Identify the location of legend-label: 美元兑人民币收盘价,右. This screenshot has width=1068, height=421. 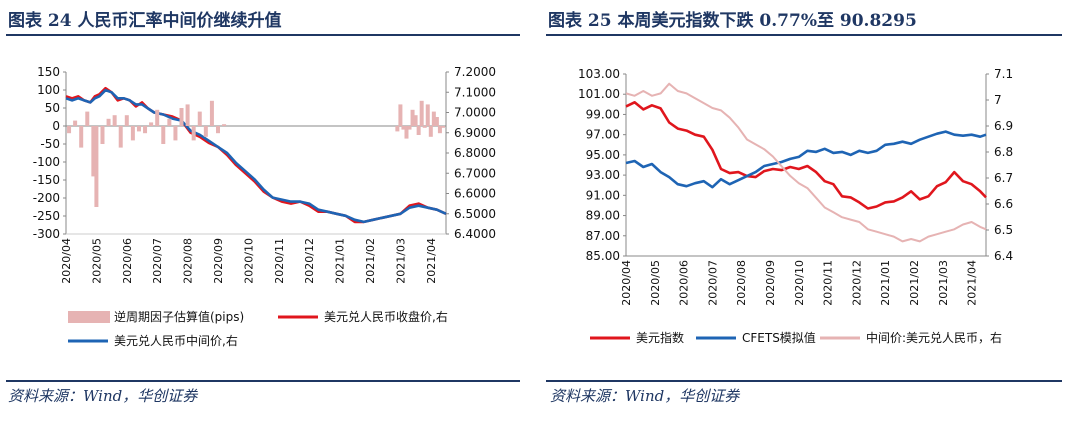
(386, 316).